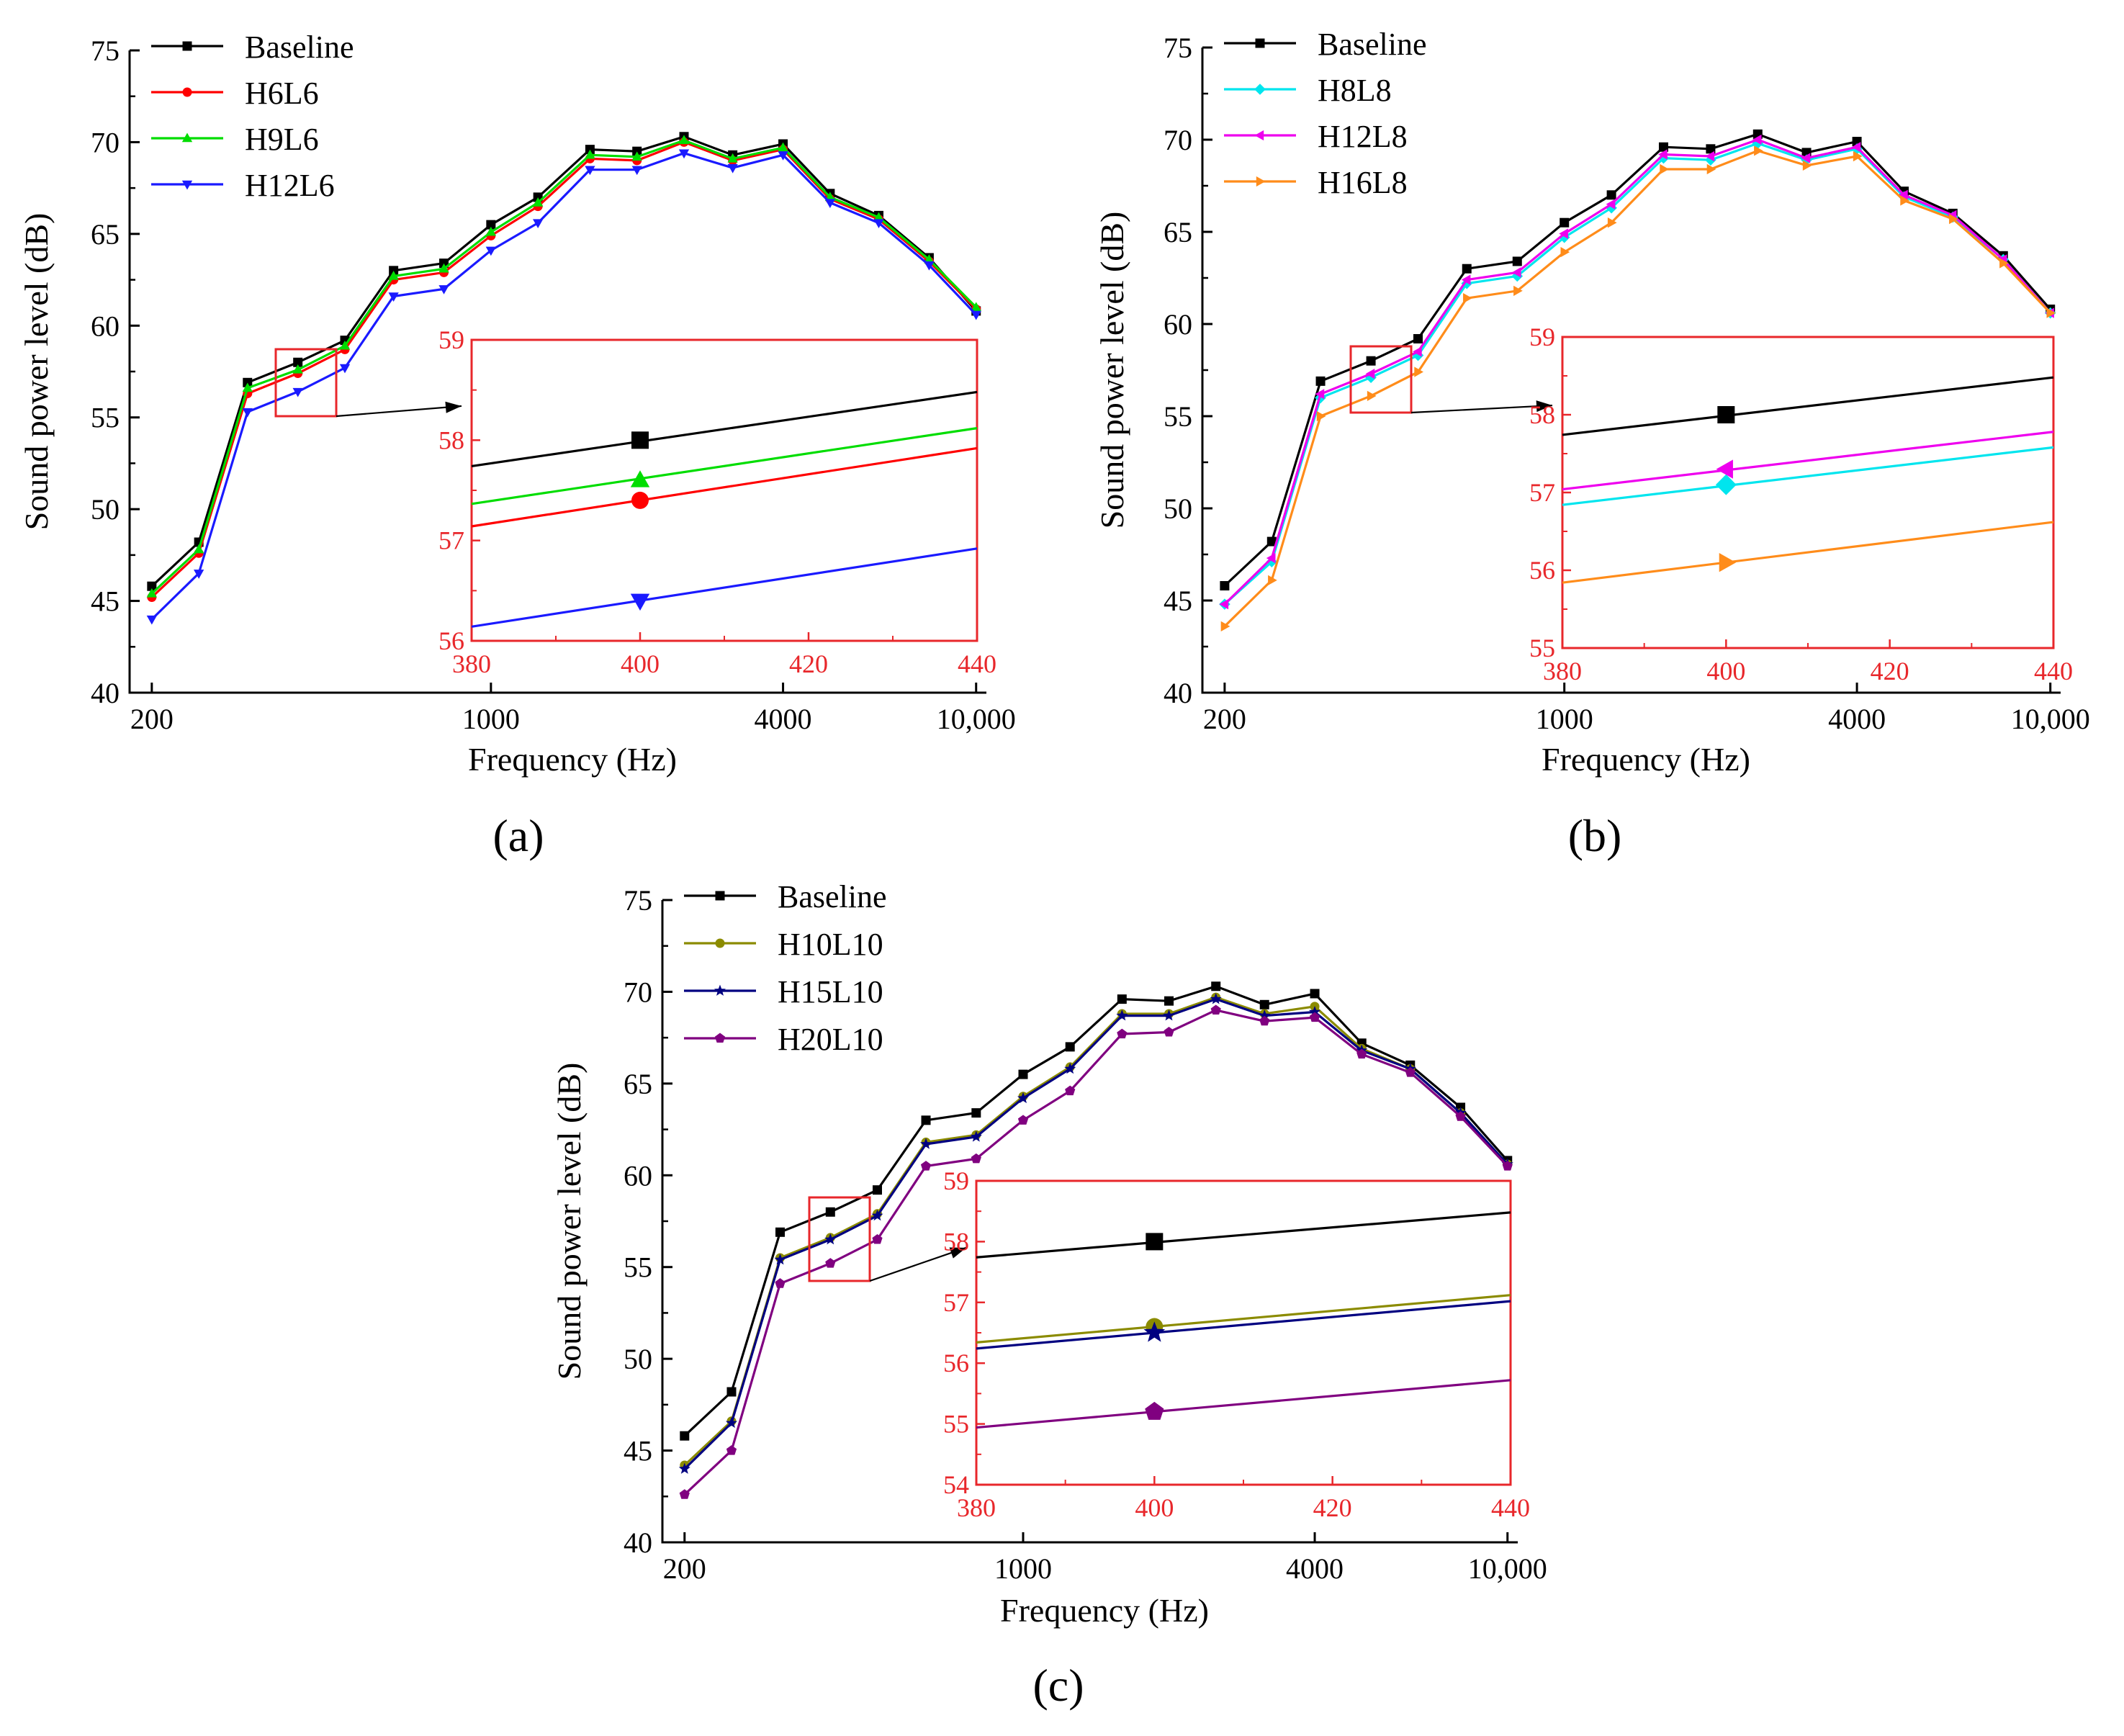 The image size is (2124, 1736). I want to click on series-H12L8, so click(1636, 372).